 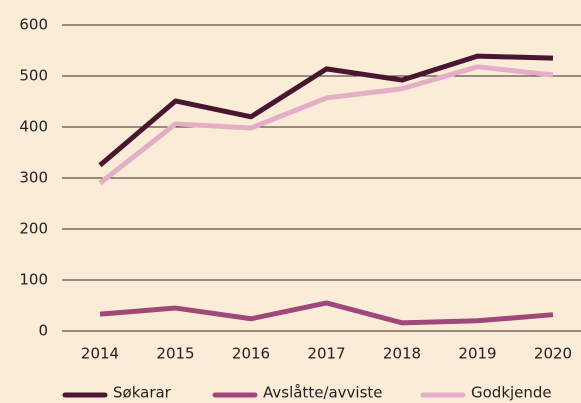 What do you see at coordinates (142, 393) in the screenshot?
I see `legend-label: Søkarar` at bounding box center [142, 393].